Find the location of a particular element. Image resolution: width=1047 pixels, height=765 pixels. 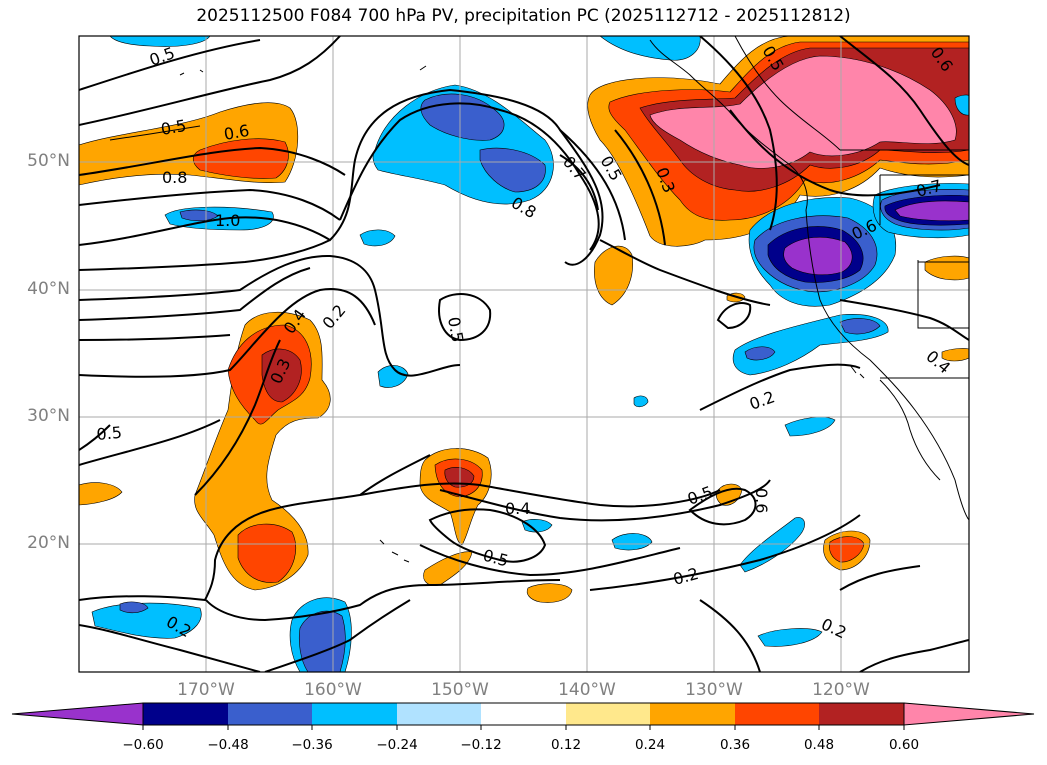

colorbar-tick-label: −0.48 is located at coordinates (228, 745).